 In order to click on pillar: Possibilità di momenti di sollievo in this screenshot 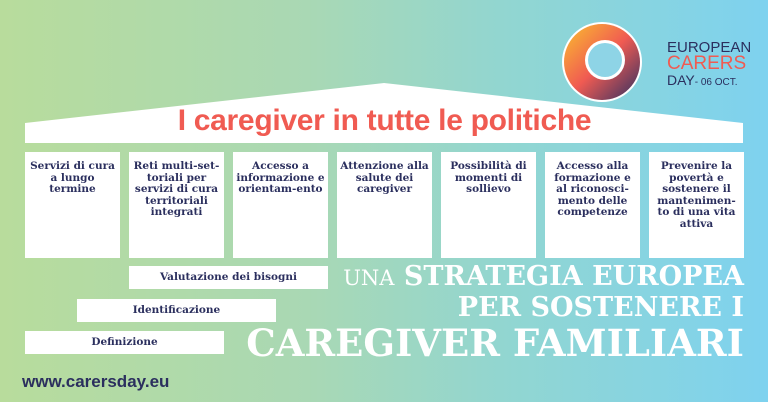, I will do `click(488, 205)`.